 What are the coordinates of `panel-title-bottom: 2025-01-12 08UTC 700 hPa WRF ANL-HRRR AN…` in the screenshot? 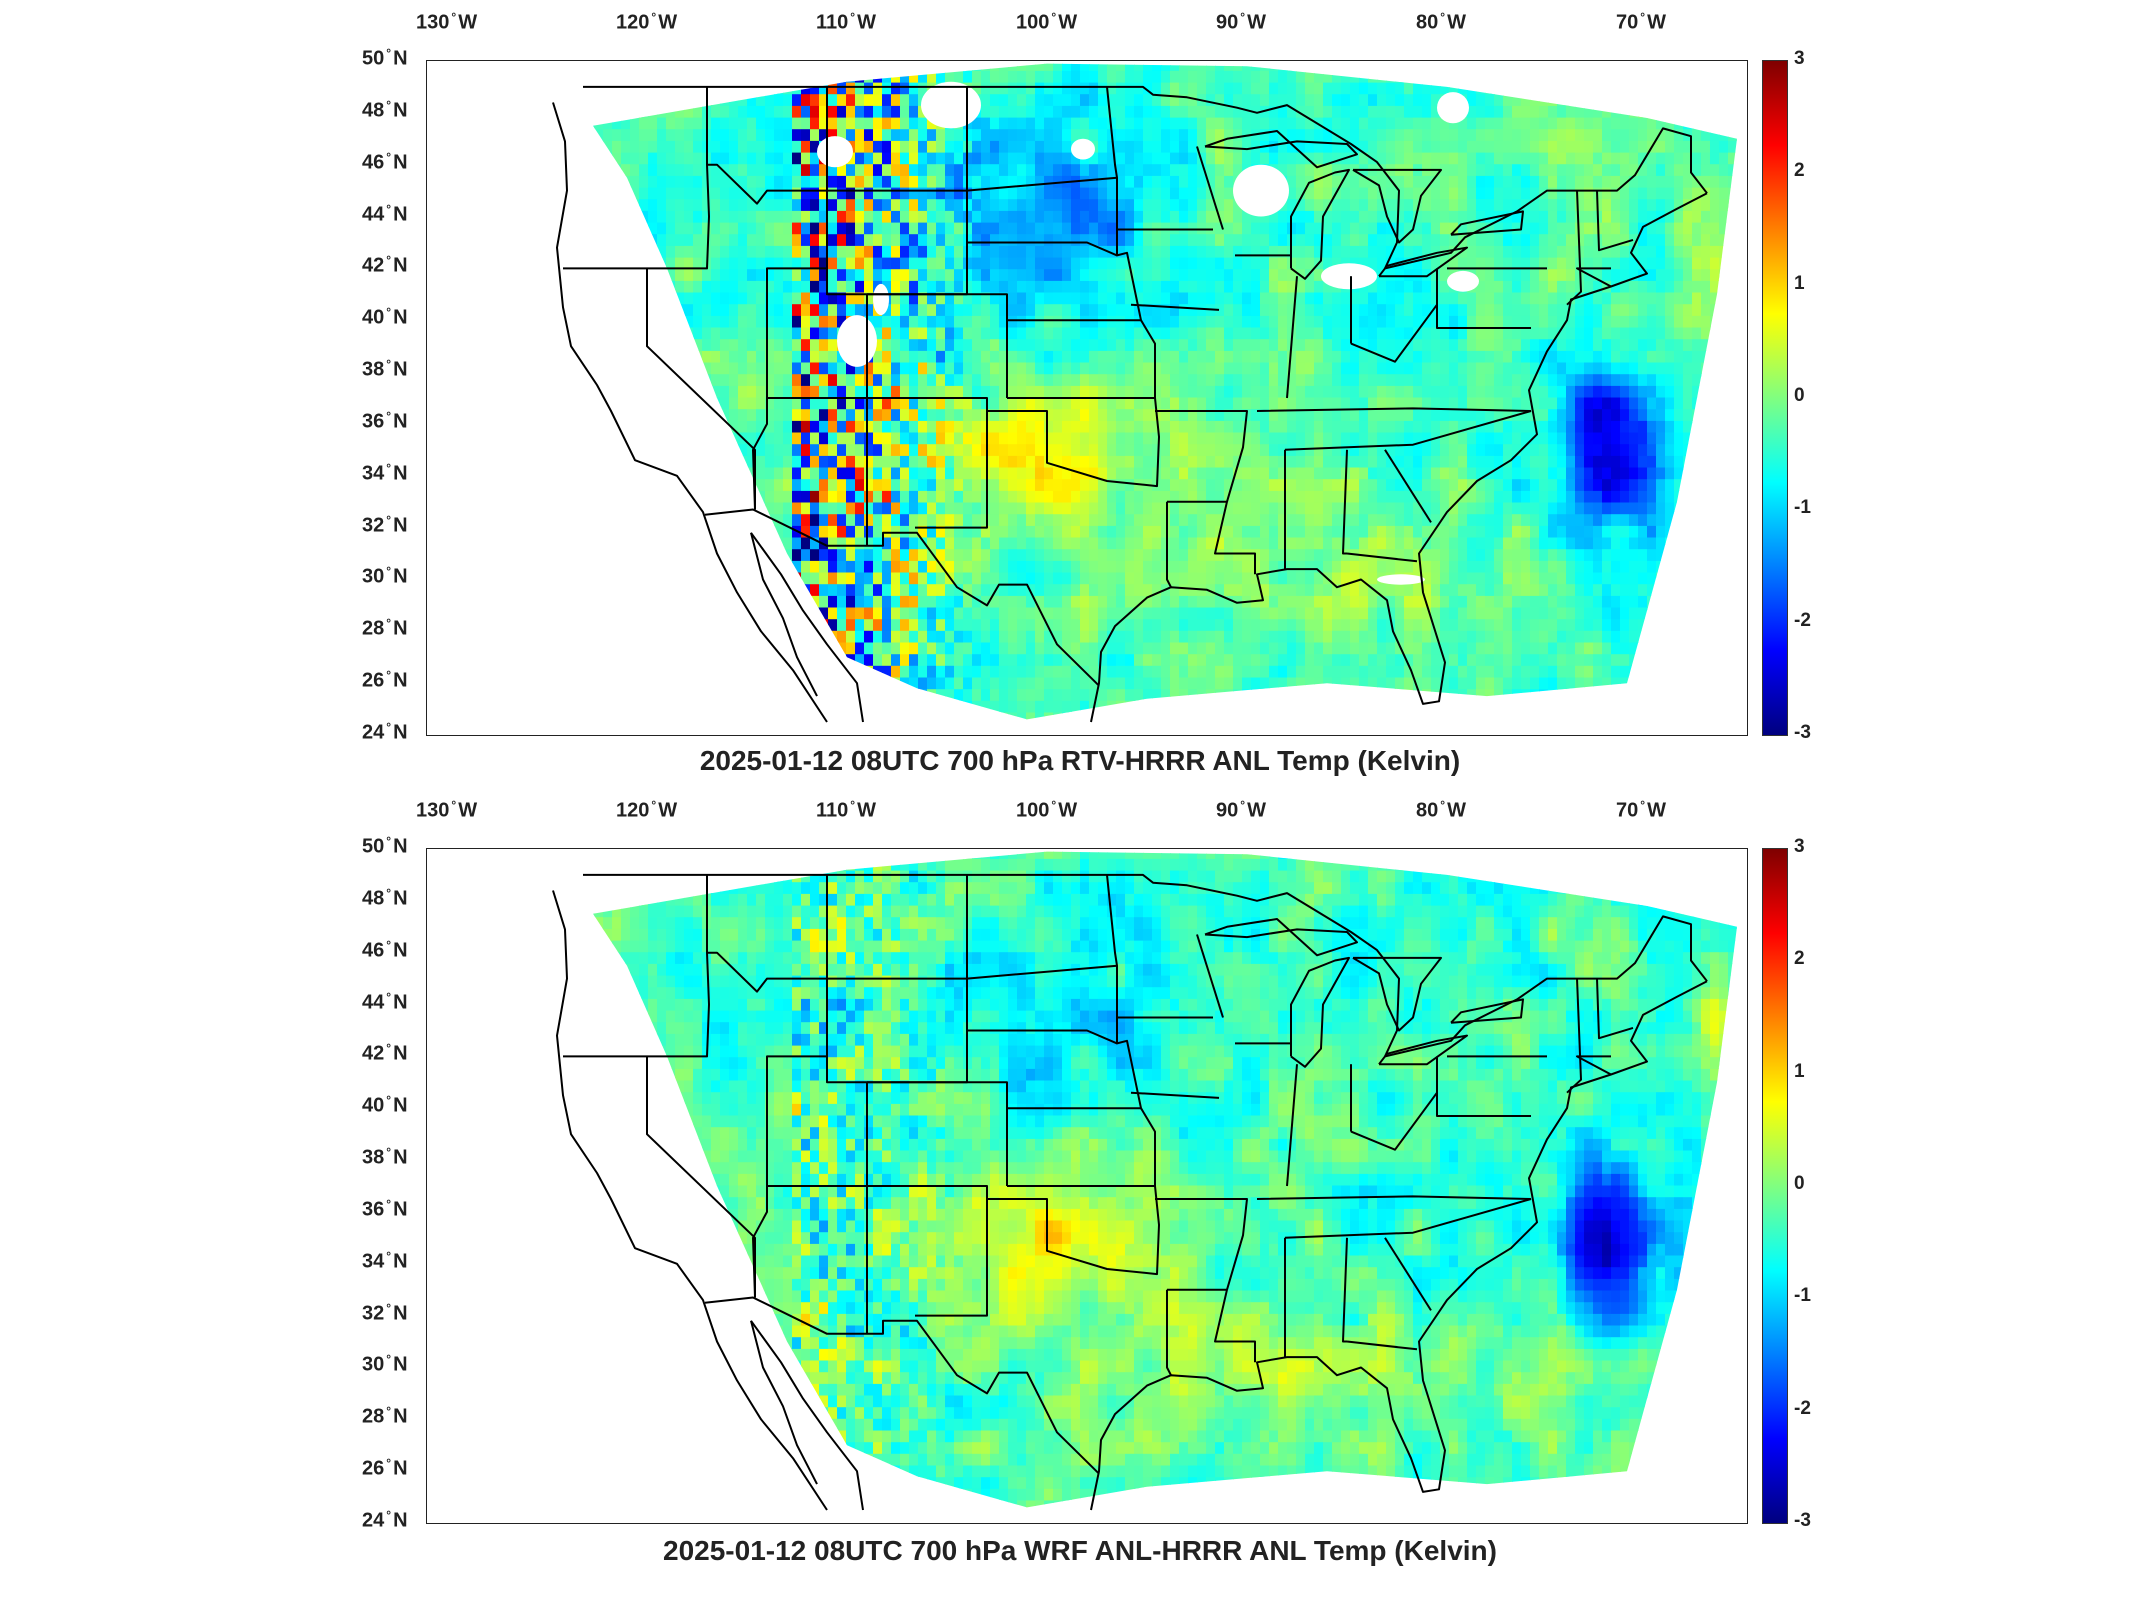 It's located at (1080, 1550).